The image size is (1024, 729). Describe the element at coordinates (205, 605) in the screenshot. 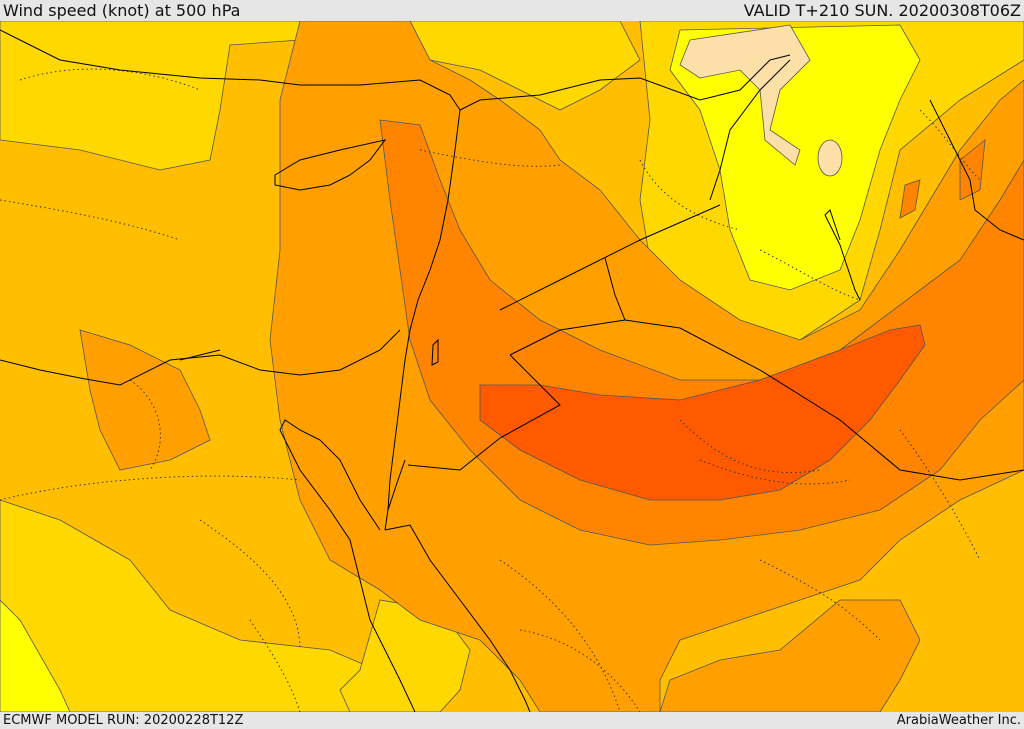

I see `field-yellow-sw` at that location.